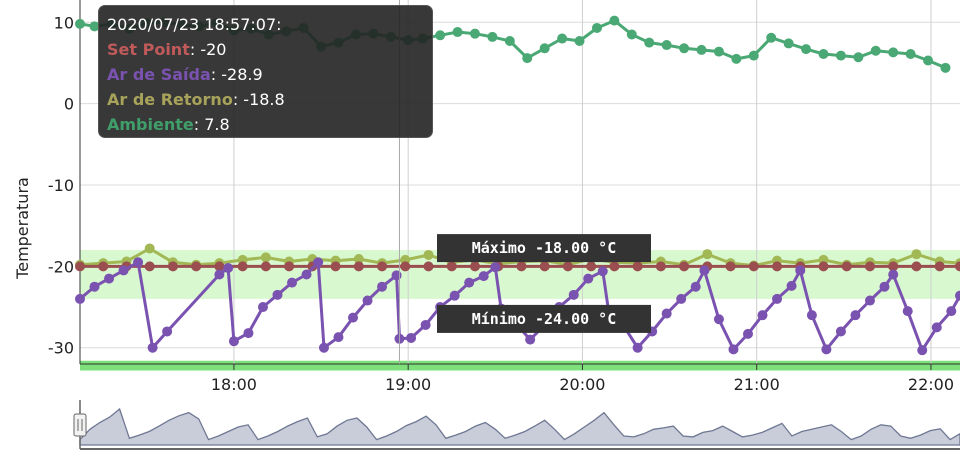 The image size is (960, 455). What do you see at coordinates (170, 99) in the screenshot?
I see `tooltip-series-name: Ar de Retorno` at bounding box center [170, 99].